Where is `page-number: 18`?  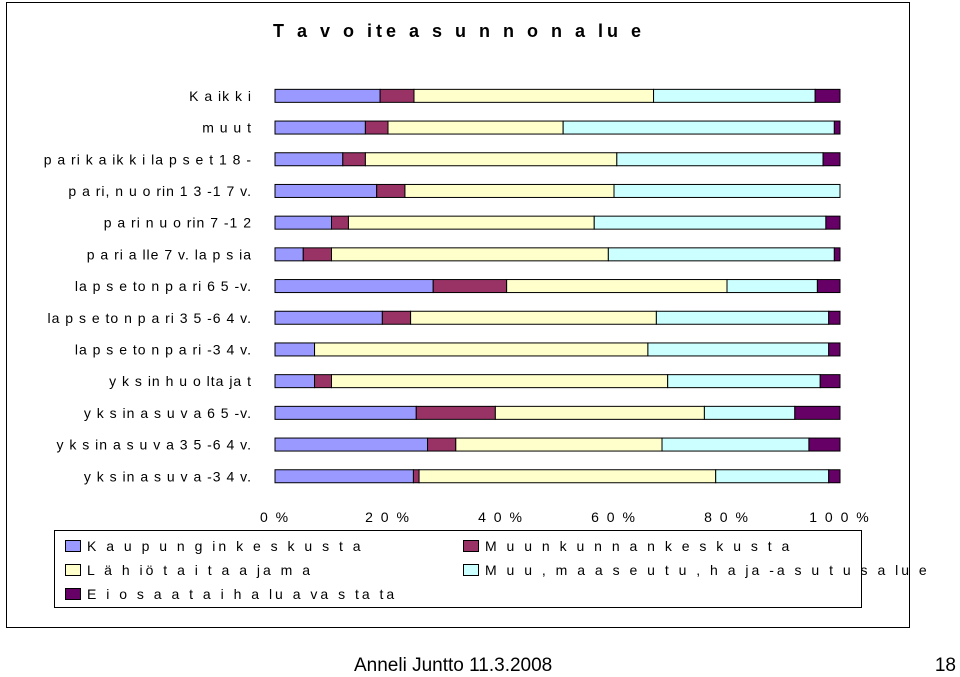
page-number: 18 is located at coordinates (945, 665).